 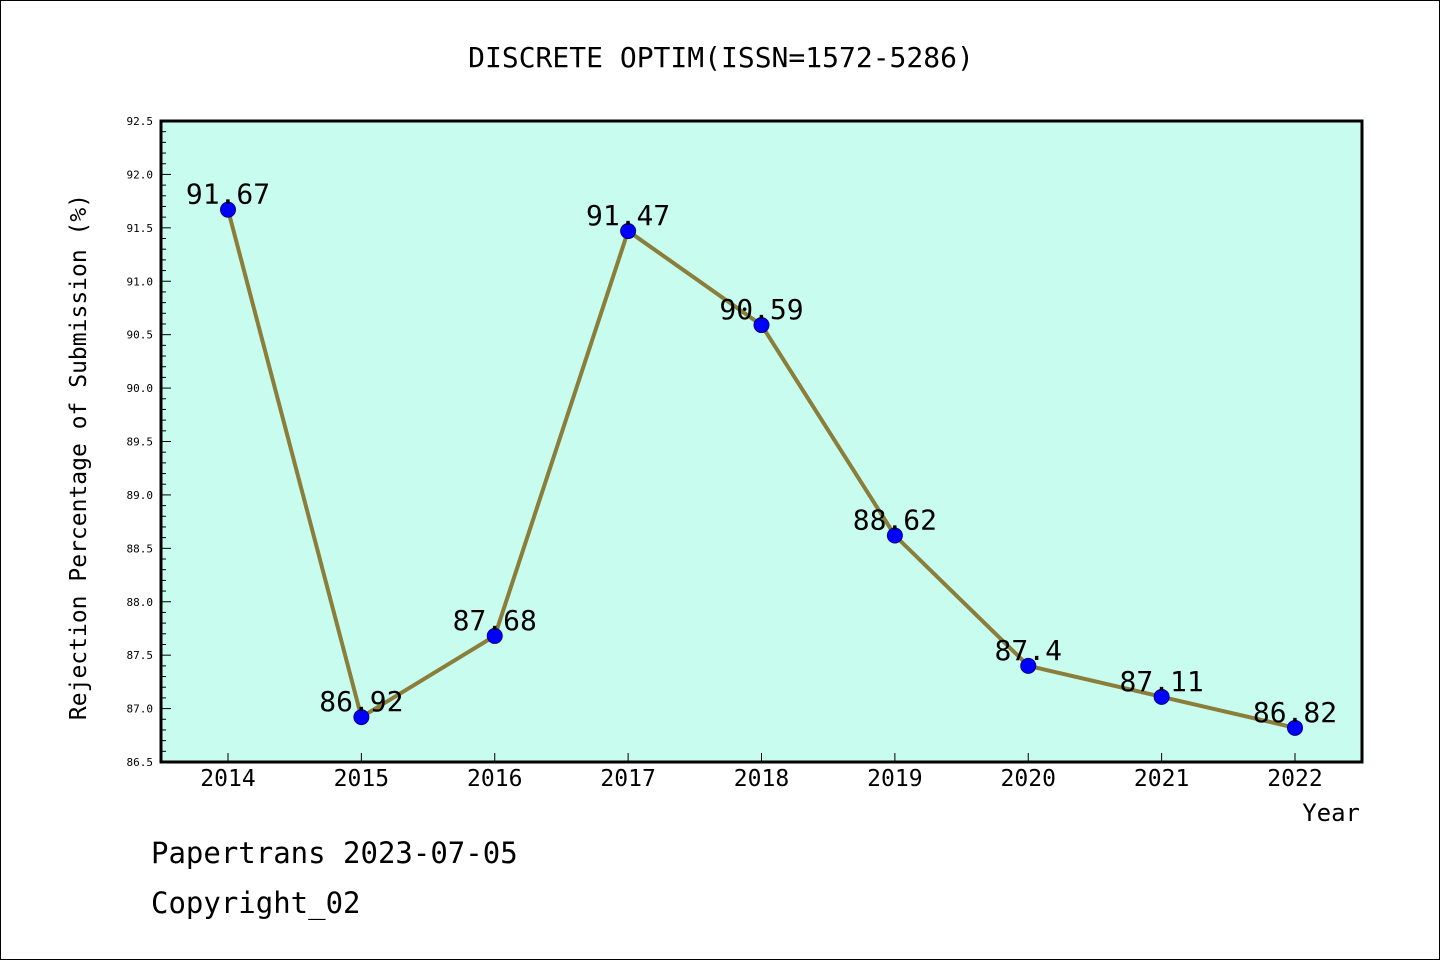 I want to click on data-label: 91.67, so click(x=228, y=194).